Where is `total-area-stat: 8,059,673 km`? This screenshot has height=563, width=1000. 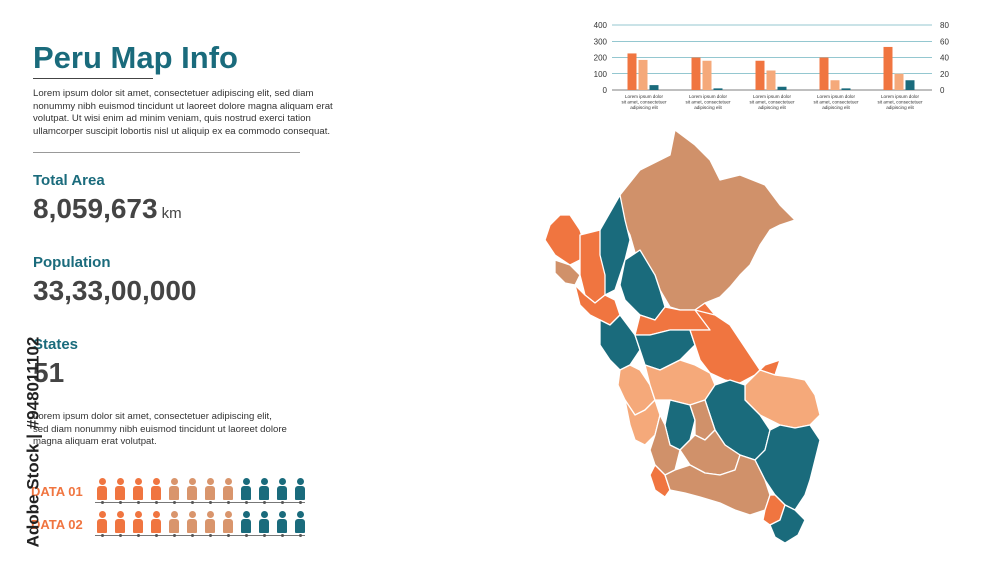 total-area-stat: 8,059,673 km is located at coordinates (107, 209).